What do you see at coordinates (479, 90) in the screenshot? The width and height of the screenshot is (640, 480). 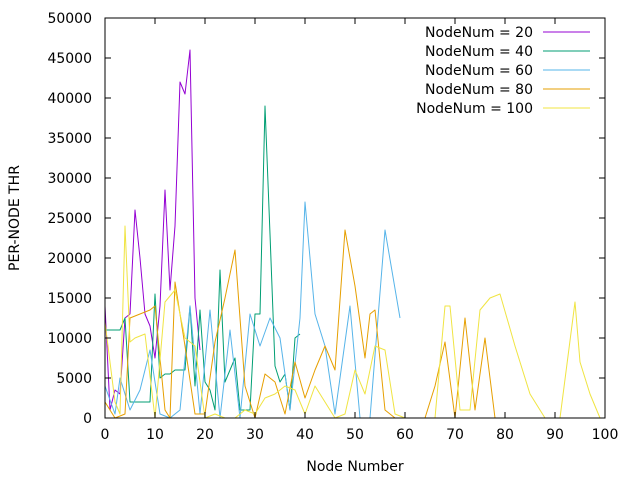 I see `legend-label: NodeNum = 80` at bounding box center [479, 90].